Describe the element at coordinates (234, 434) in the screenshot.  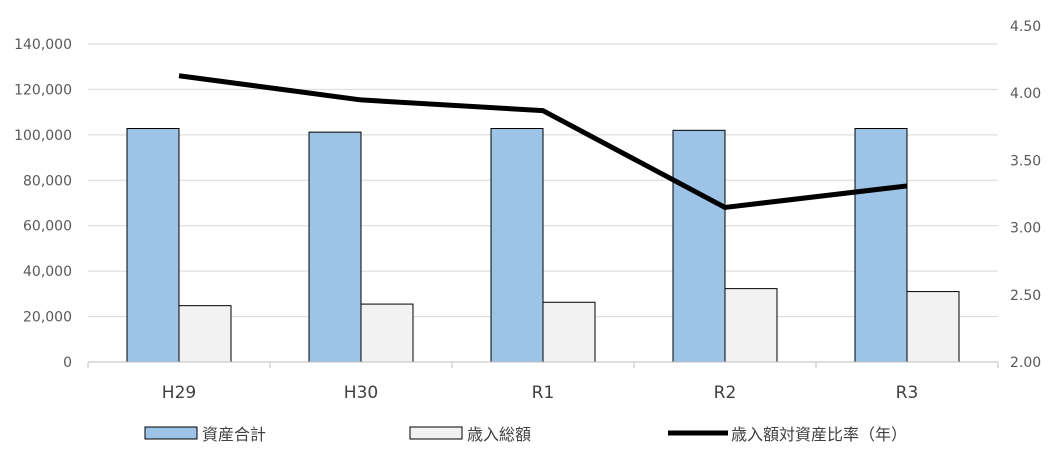
I see `legend-label: 資産合計` at that location.